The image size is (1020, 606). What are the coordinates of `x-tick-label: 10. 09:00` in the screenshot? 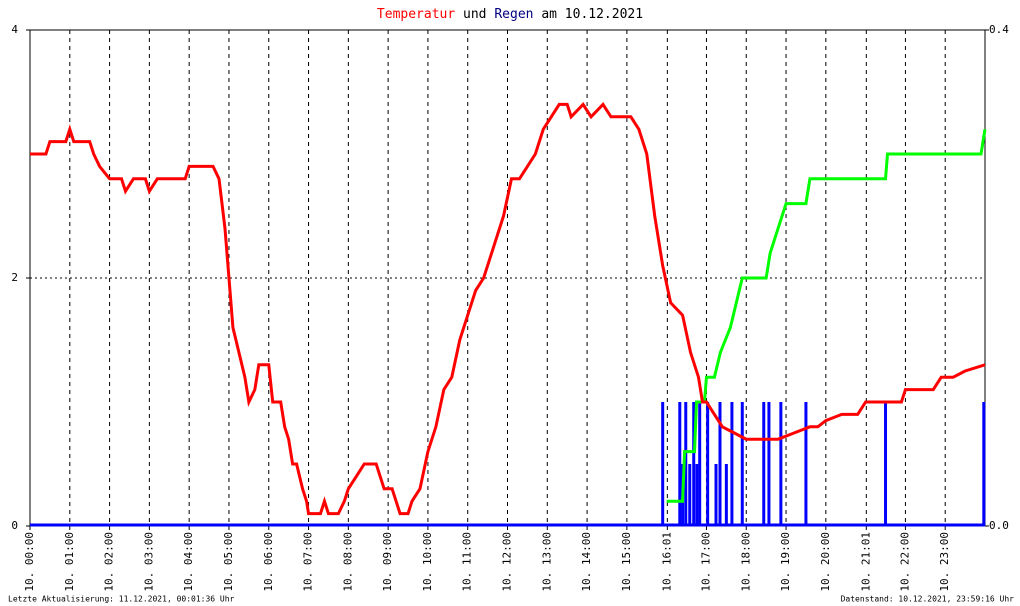 It's located at (387, 562).